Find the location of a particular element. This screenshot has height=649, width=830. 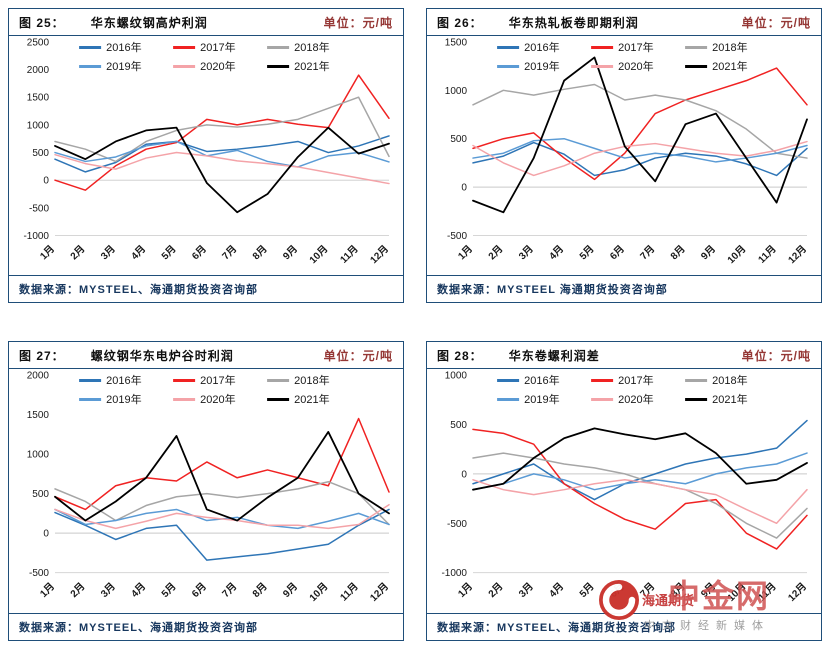

y-tick-label: 2500 is located at coordinates (38, 42).